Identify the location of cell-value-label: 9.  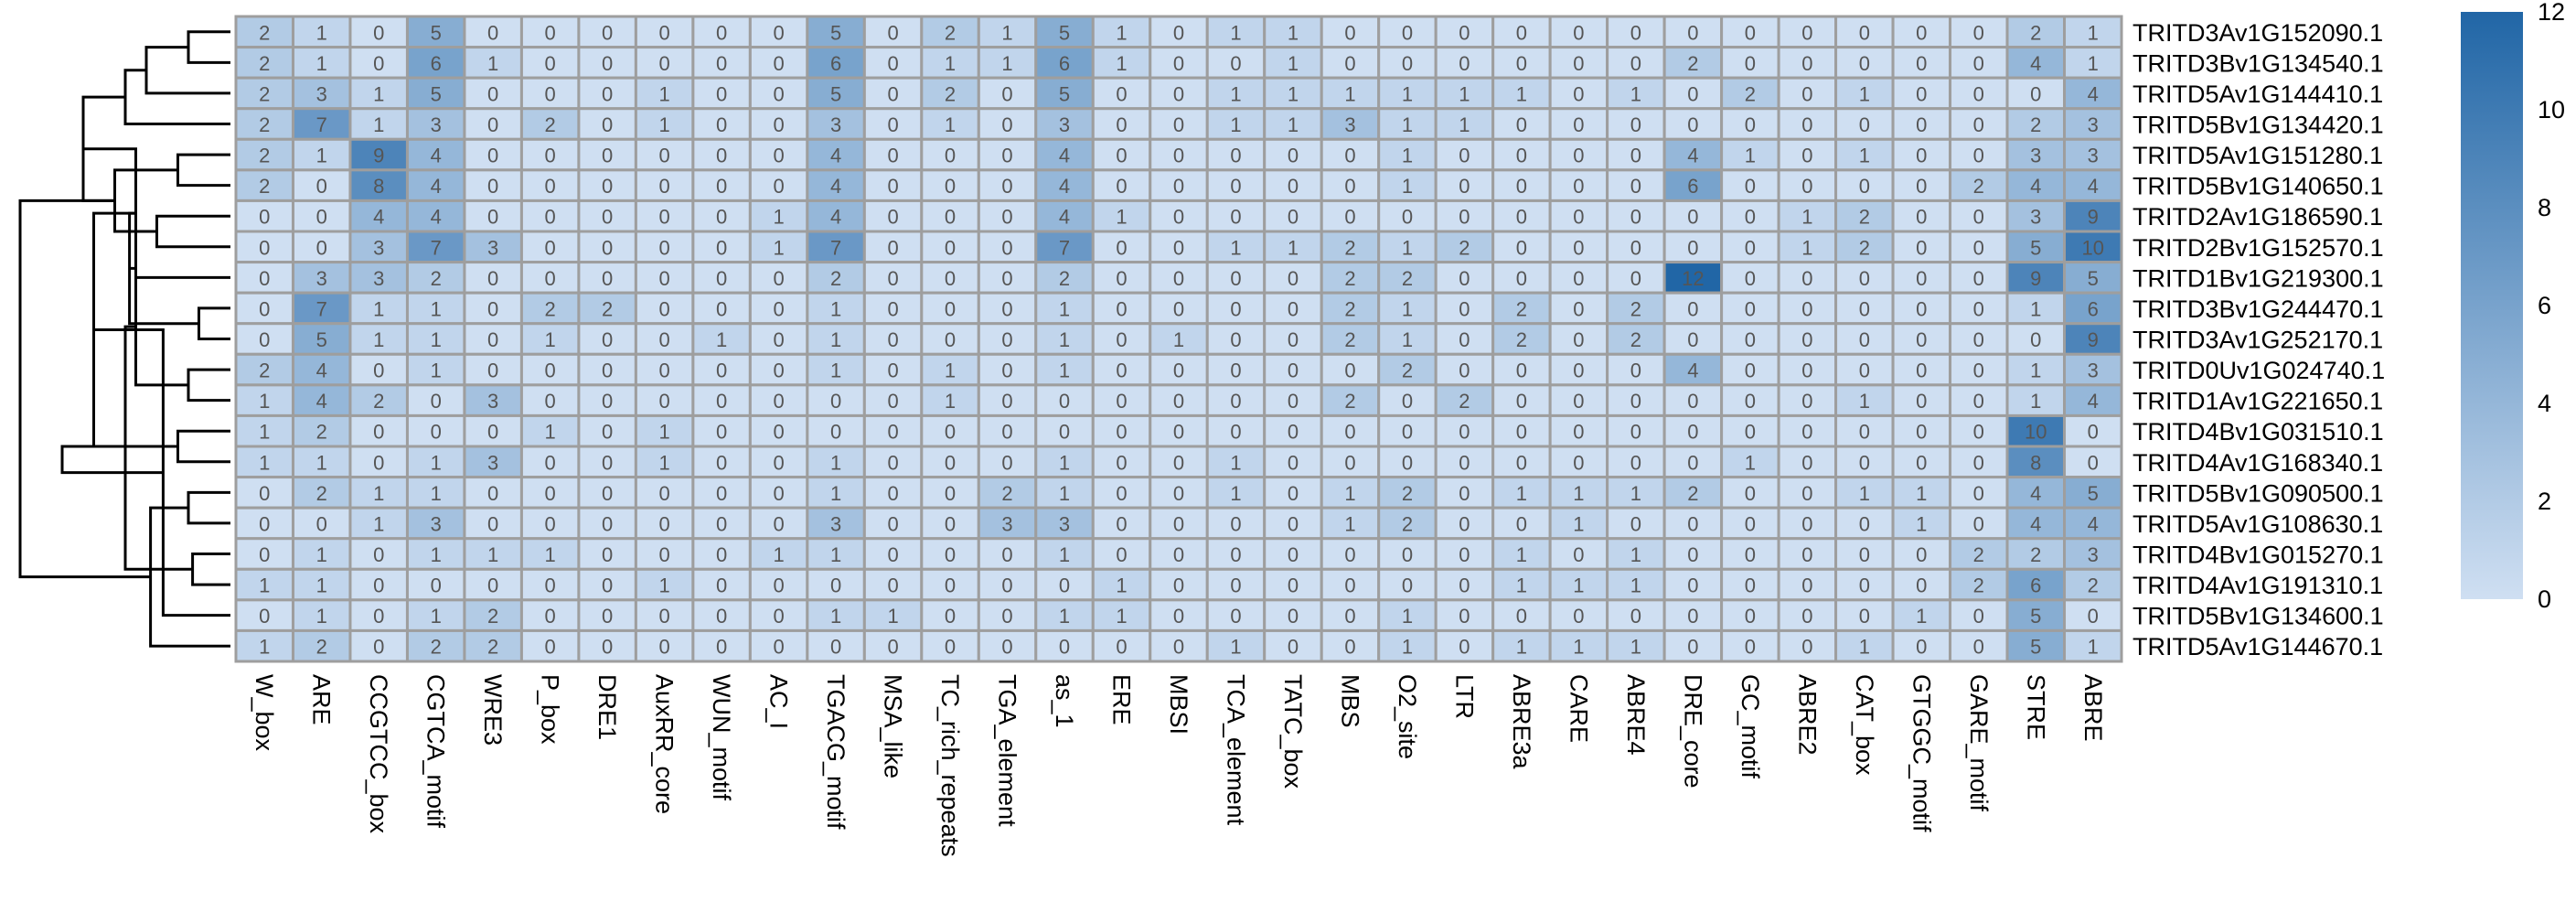
(2093, 217).